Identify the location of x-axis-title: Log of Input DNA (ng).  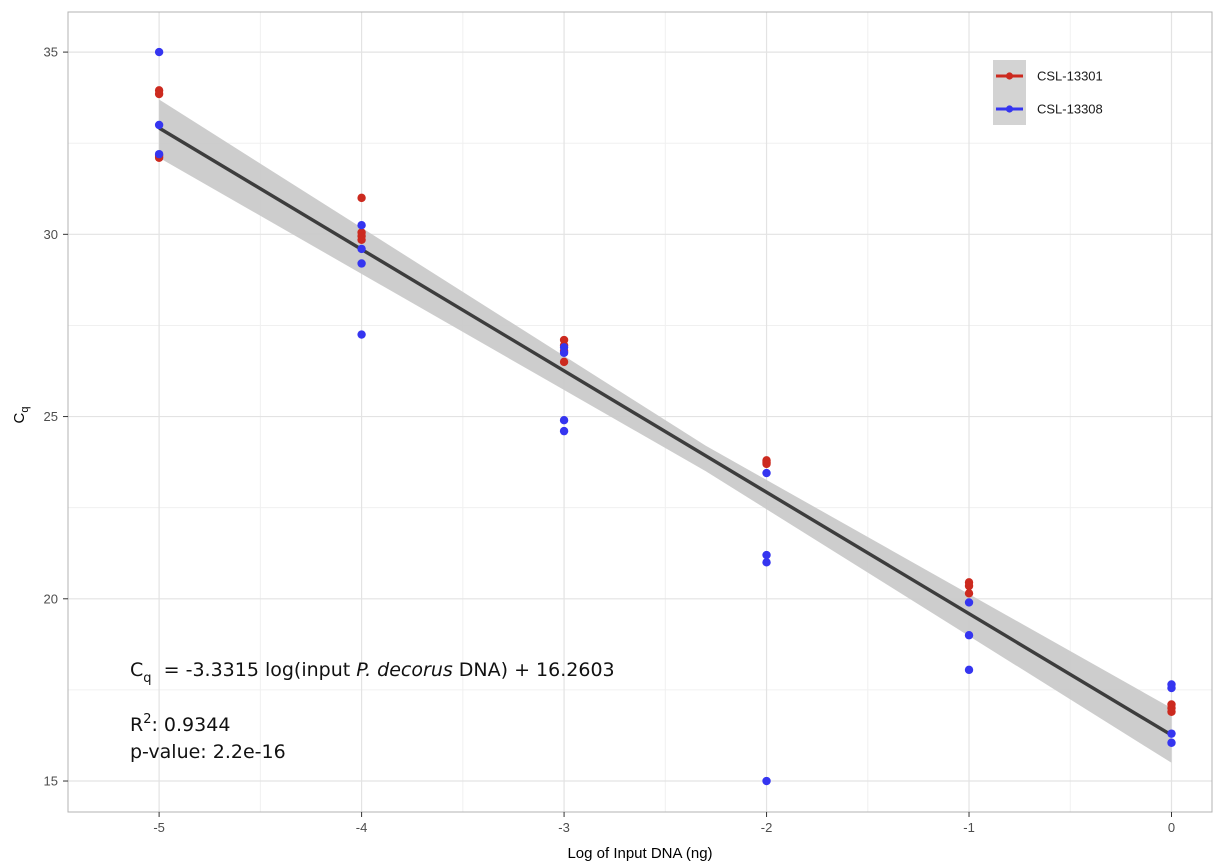
(639, 853).